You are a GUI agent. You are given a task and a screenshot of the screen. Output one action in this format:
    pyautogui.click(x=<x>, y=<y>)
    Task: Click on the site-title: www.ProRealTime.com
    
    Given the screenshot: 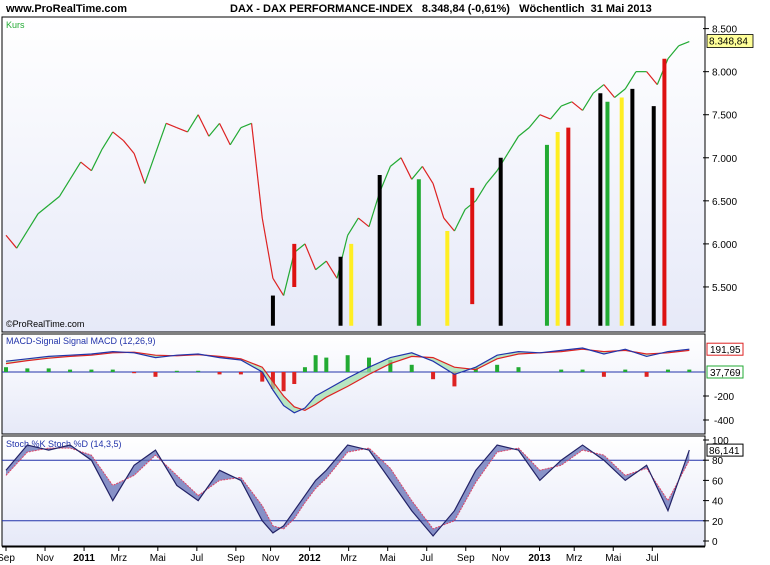 What is the action you would take?
    pyautogui.click(x=66, y=9)
    